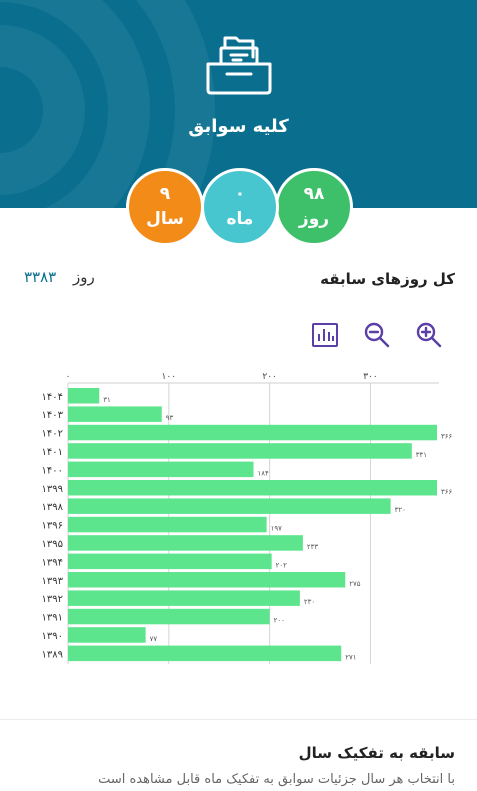  What do you see at coordinates (52, 526) in the screenshot?
I see `y-tick-label: ۱۳۹۶` at bounding box center [52, 526].